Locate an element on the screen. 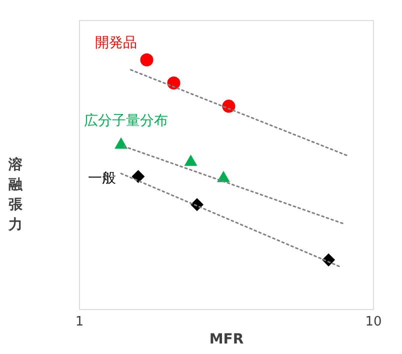  series-label: 一般 is located at coordinates (102, 178).